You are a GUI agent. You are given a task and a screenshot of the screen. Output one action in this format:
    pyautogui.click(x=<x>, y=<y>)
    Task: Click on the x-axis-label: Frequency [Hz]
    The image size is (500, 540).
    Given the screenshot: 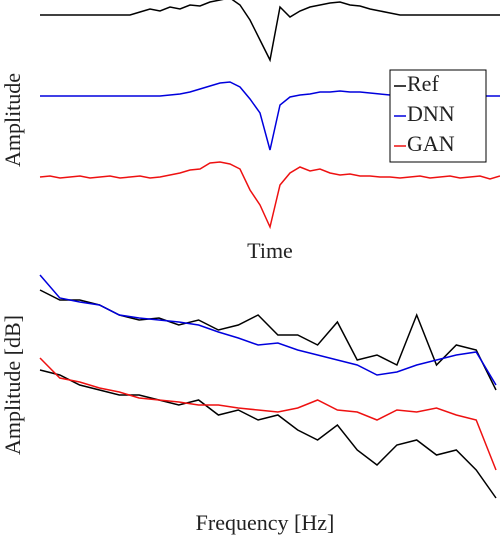 What is the action you would take?
    pyautogui.click(x=265, y=522)
    